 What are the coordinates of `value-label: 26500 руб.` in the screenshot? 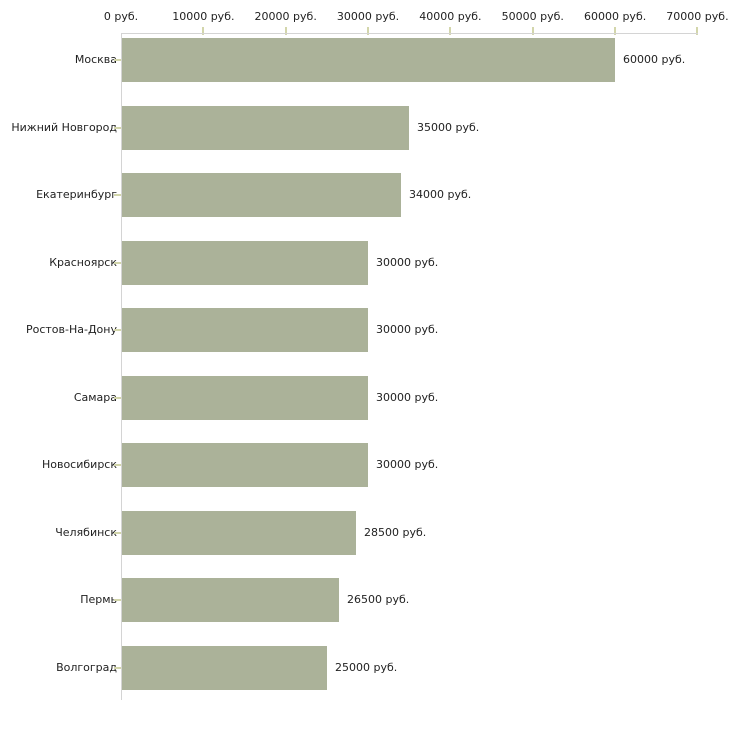 It's located at (378, 599).